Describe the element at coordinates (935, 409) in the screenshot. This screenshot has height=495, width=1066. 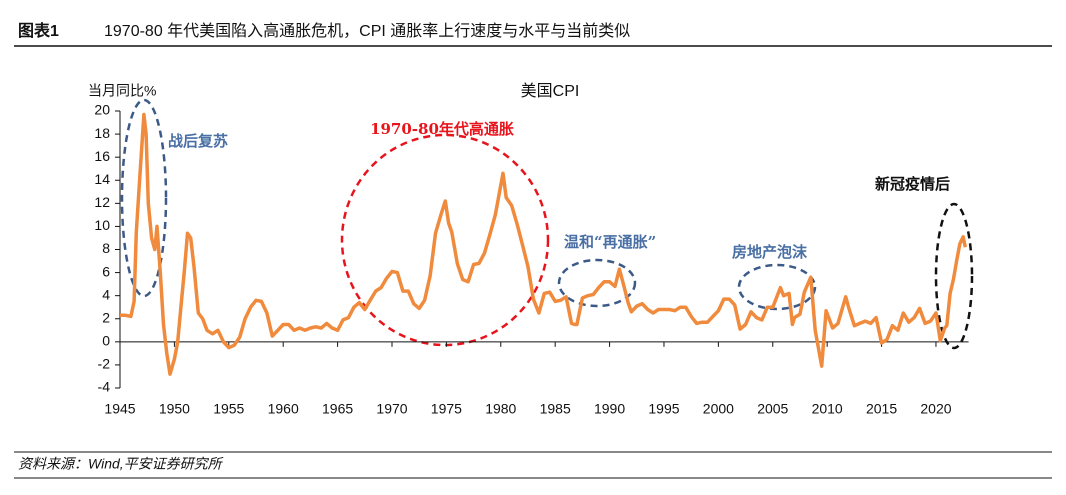
I see `x-tick-label: 2020` at that location.